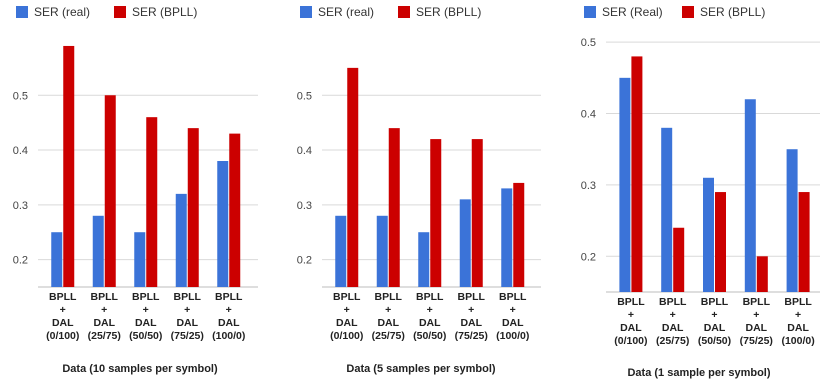 Image resolution: width=822 pixels, height=381 pixels. What do you see at coordinates (632, 12) in the screenshot?
I see `legend-label-1: SER (Real)` at bounding box center [632, 12].